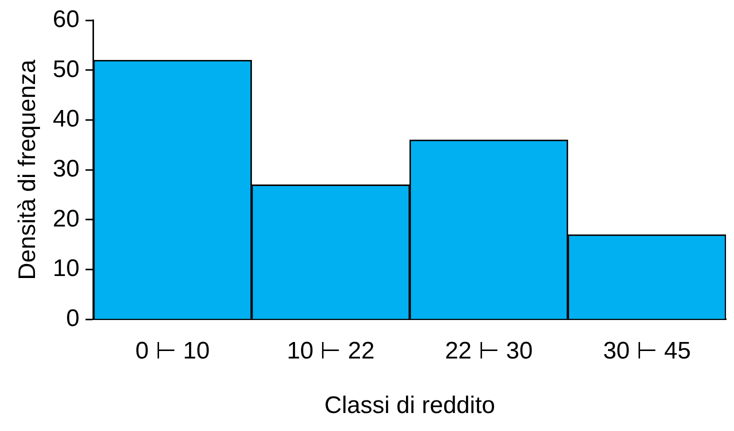  What do you see at coordinates (488, 350) in the screenshot?
I see `x-tick-label: 22 ⊢ 30` at bounding box center [488, 350].